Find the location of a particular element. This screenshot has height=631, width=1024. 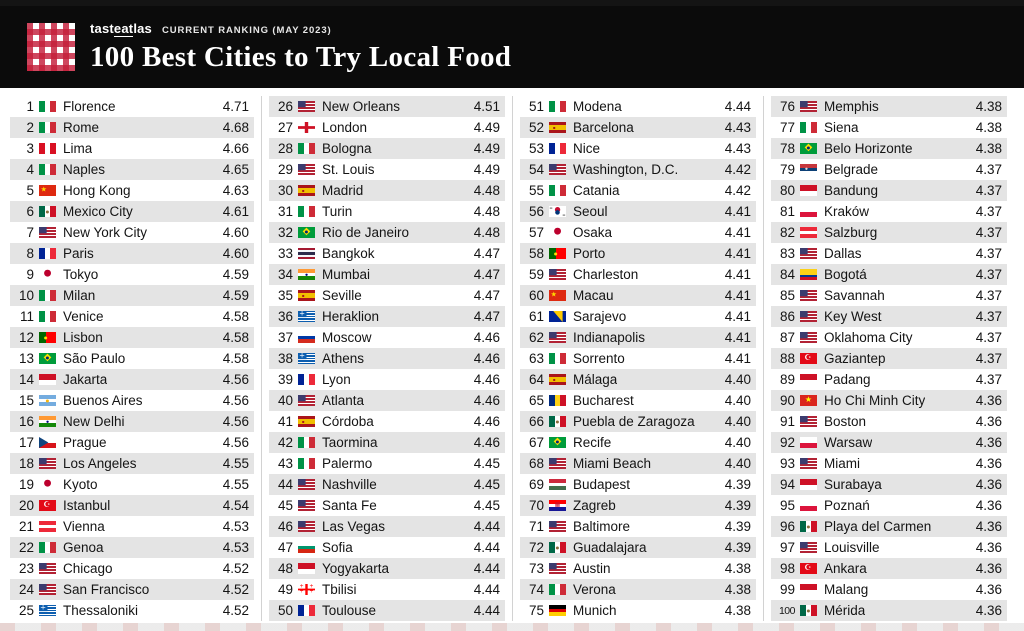

ranking-row: 14 Jakarta 4.56 is located at coordinates (132, 379).